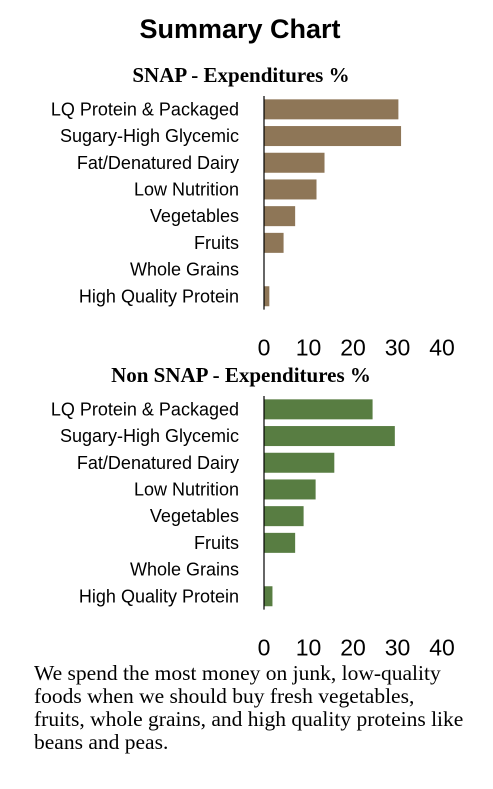 The height and width of the screenshot is (789, 493). I want to click on chart-title: Non SNAP - Expenditures %, so click(241, 375).